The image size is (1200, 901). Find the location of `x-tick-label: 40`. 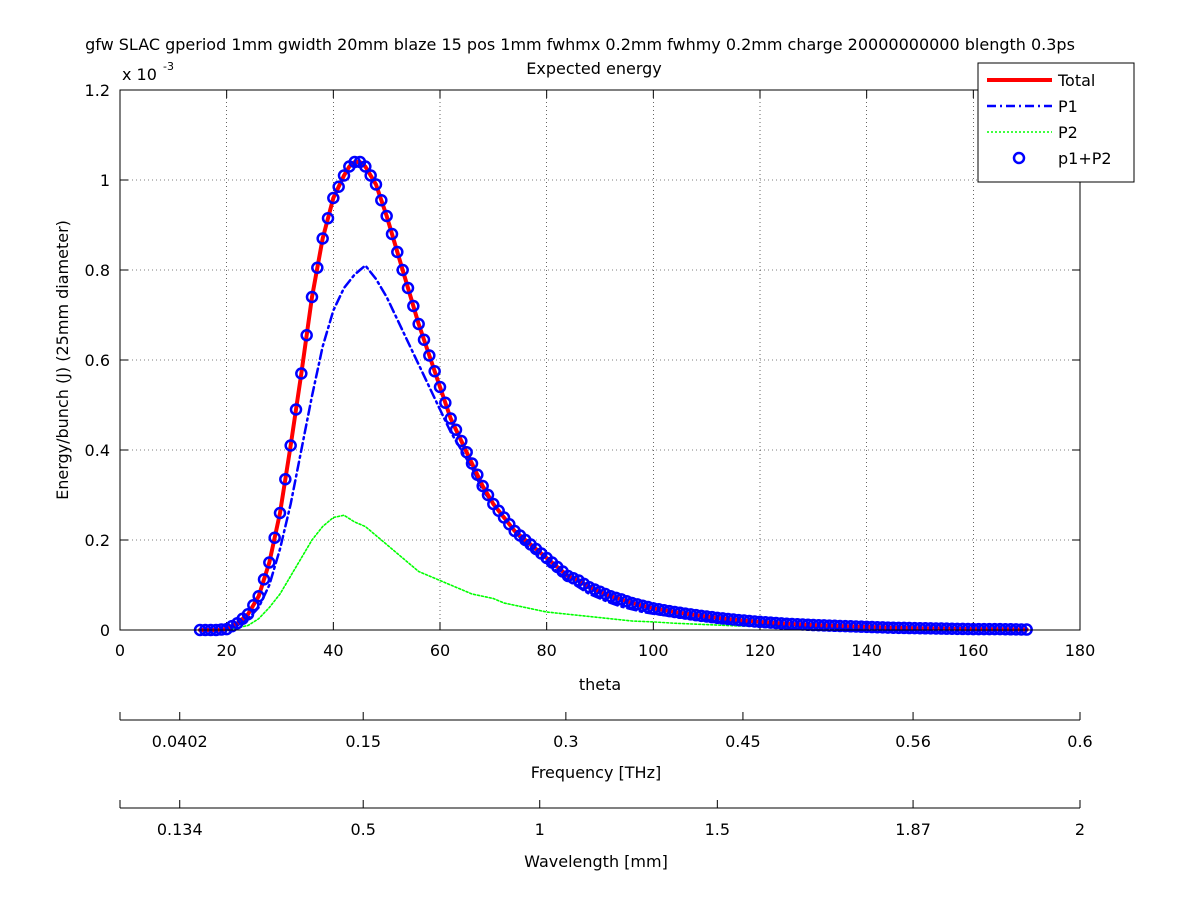

x-tick-label: 40 is located at coordinates (333, 650).